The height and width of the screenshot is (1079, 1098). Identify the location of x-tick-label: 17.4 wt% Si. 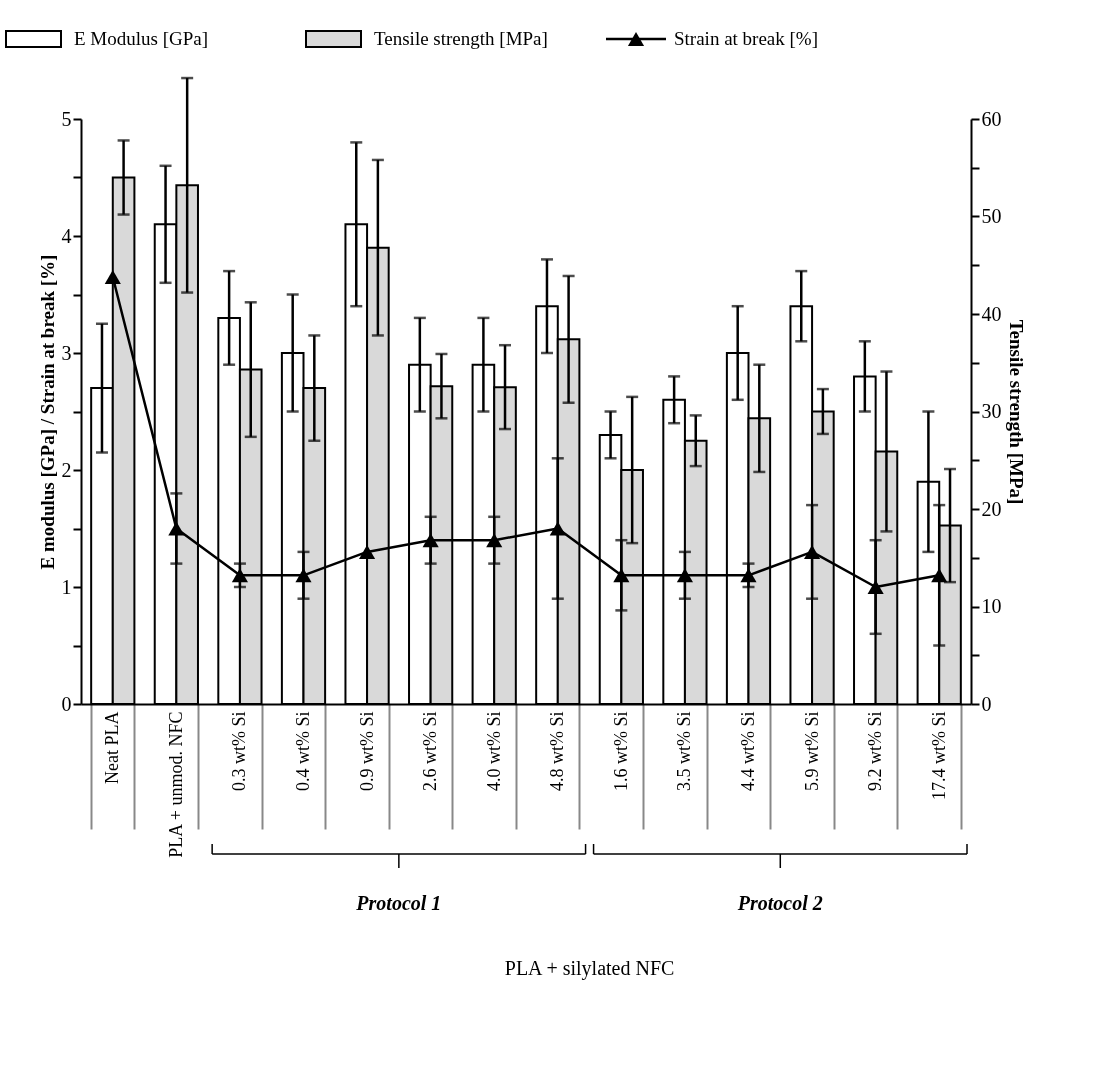
(938, 756).